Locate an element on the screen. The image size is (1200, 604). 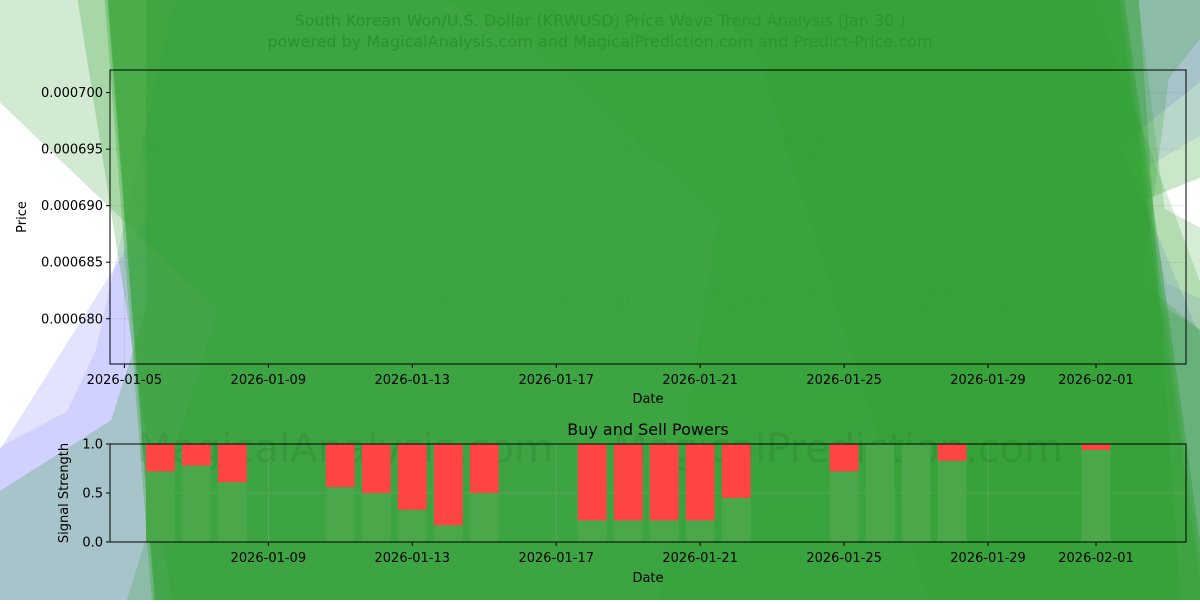
price-x-tick-label: 2026-01-17 is located at coordinates (556, 380).